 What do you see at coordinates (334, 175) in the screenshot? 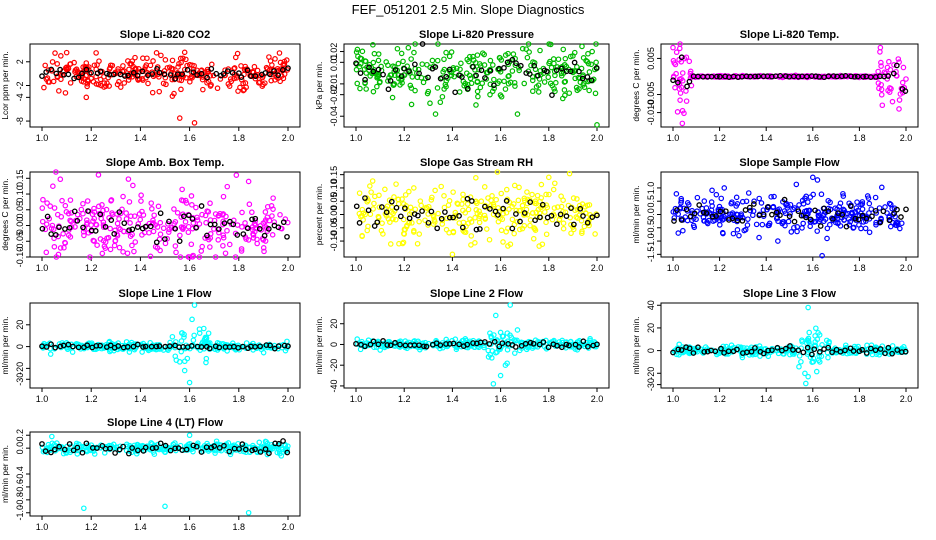
I see `y-tick-label: 0.15` at bounding box center [334, 175].